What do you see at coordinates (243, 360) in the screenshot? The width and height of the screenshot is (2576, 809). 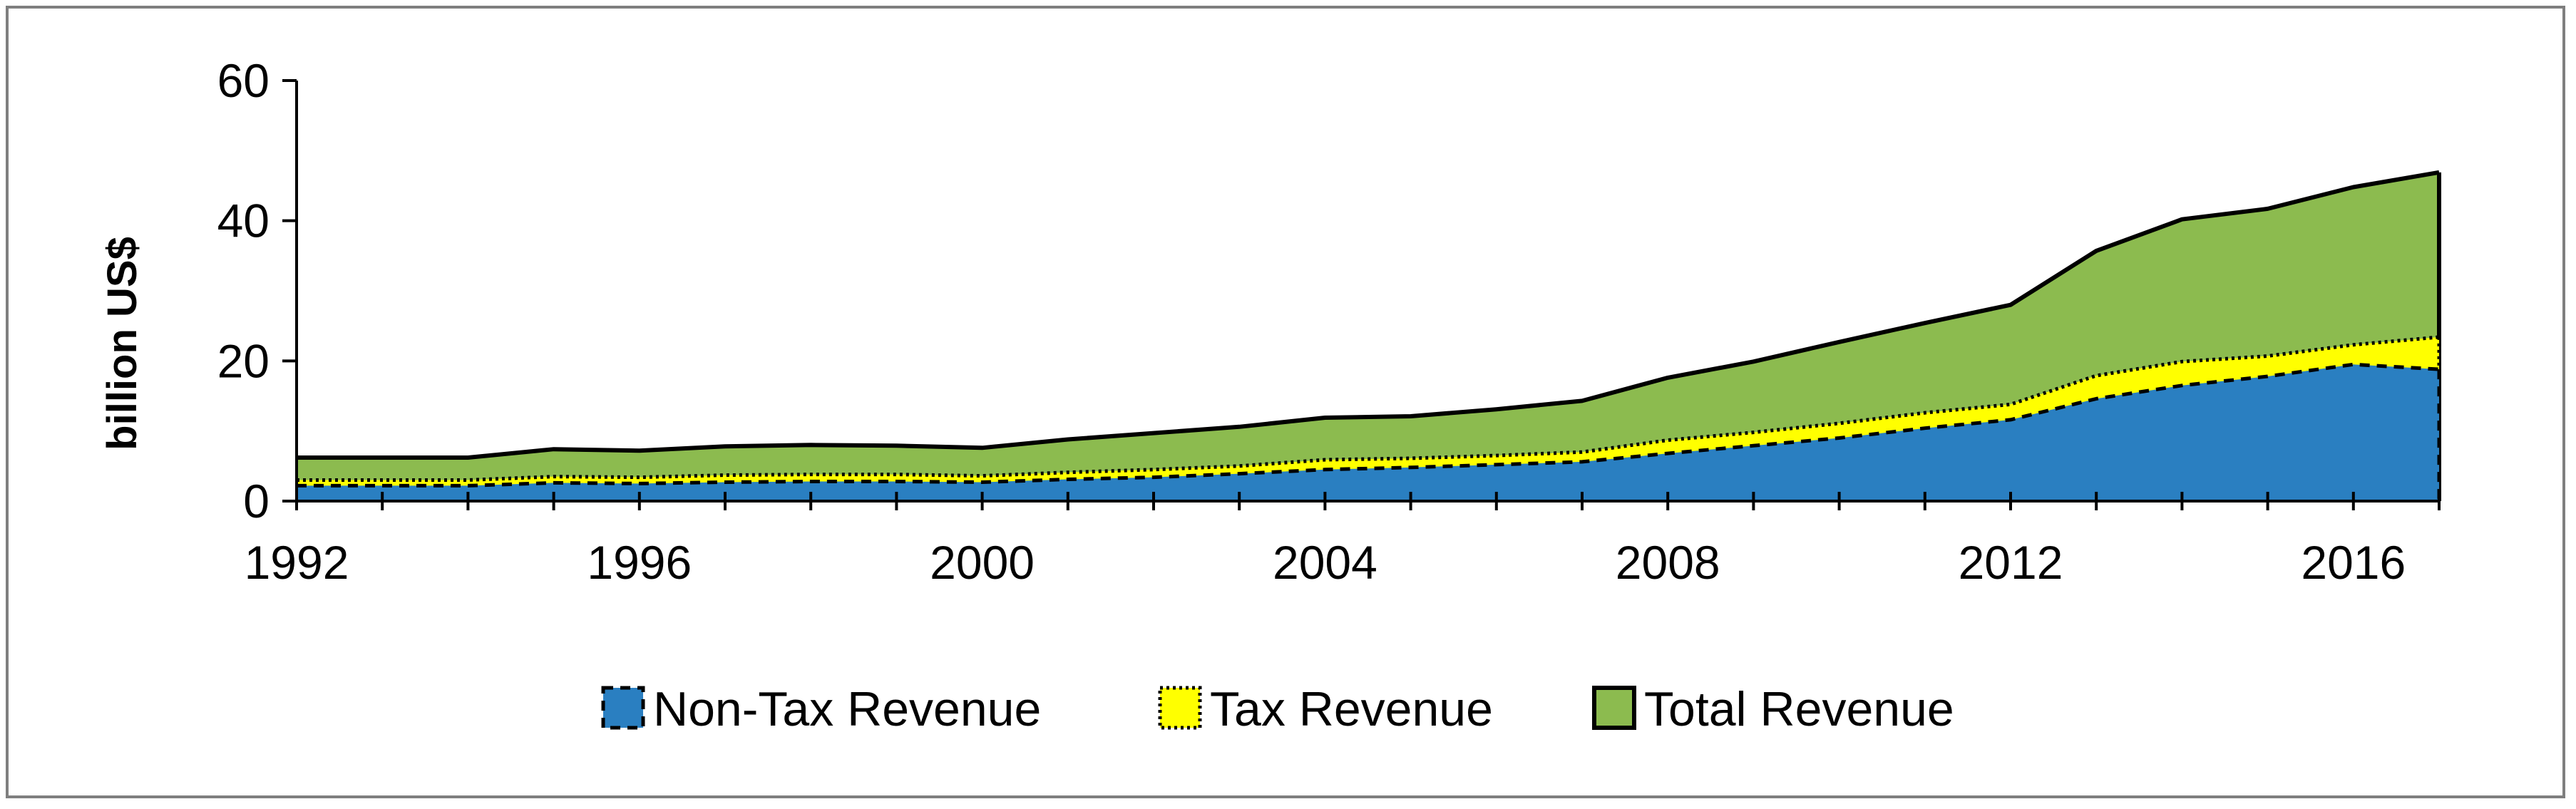 I see `y-tick-label: 20` at bounding box center [243, 360].